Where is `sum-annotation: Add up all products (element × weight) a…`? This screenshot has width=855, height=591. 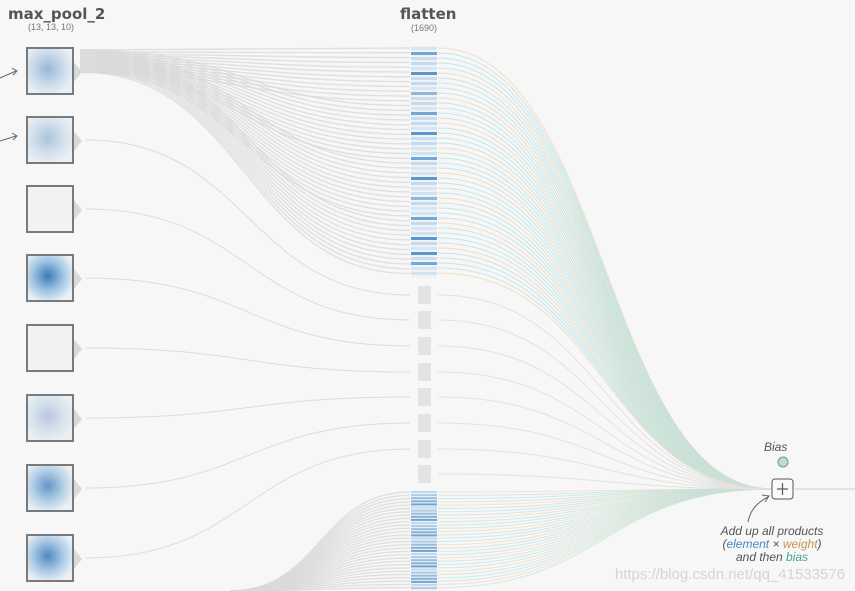
sum-annotation: Add up all products (element × weight) a… is located at coordinates (772, 544).